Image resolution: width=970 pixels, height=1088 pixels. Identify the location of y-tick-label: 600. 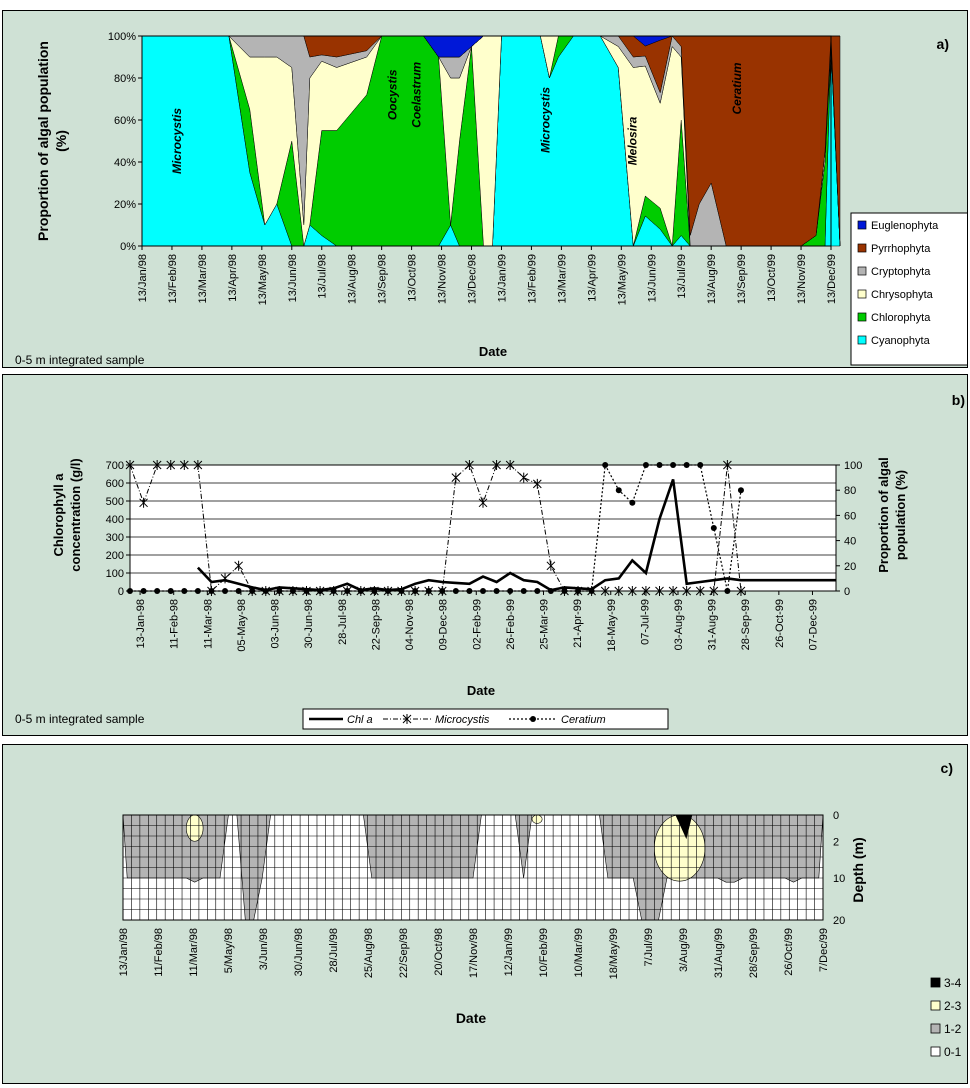
(115, 484).